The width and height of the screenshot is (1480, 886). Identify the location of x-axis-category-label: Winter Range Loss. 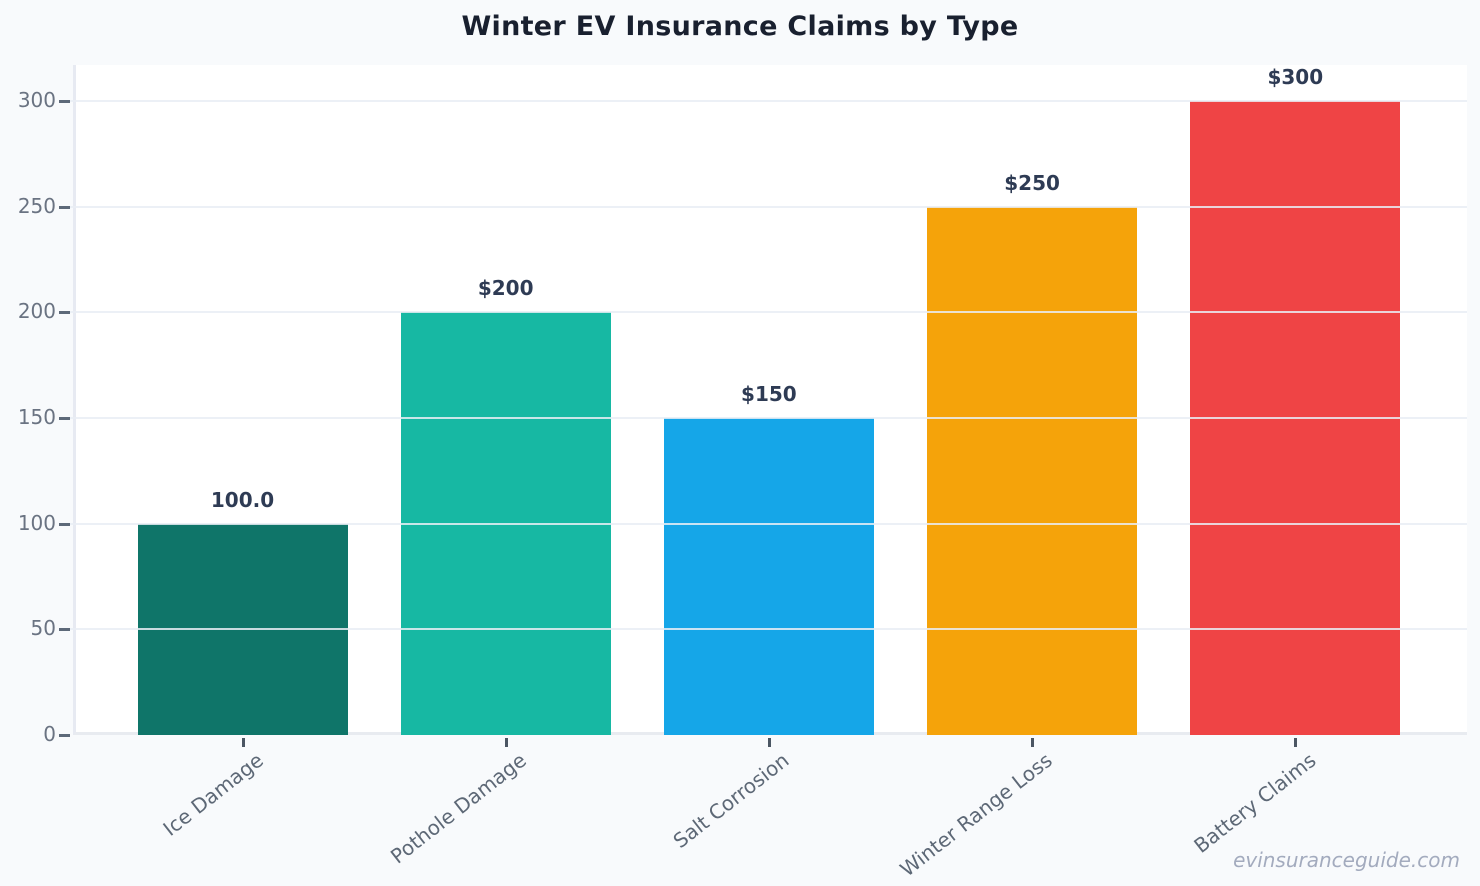
(976, 815).